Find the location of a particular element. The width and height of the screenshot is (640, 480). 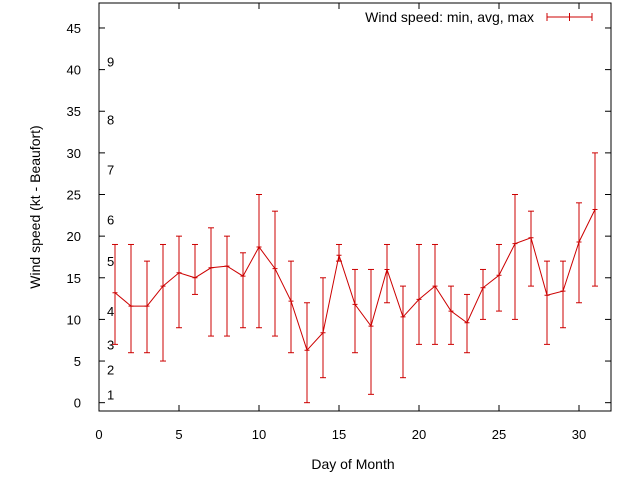

beaufort-label: 7 is located at coordinates (110, 170).